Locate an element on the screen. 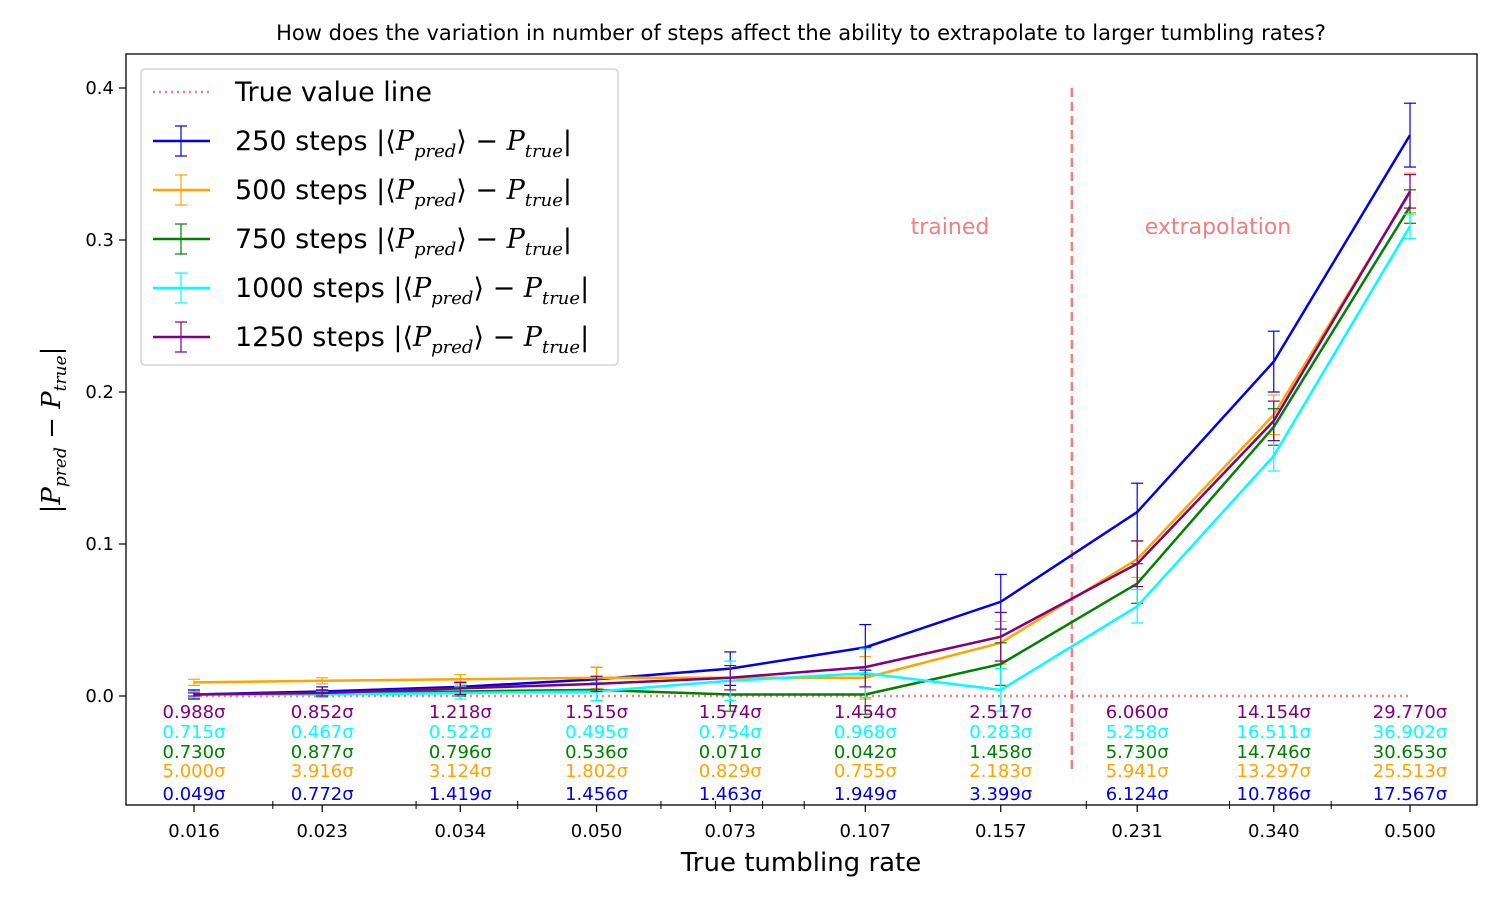  sigma-label: 1.463σ is located at coordinates (730, 794).